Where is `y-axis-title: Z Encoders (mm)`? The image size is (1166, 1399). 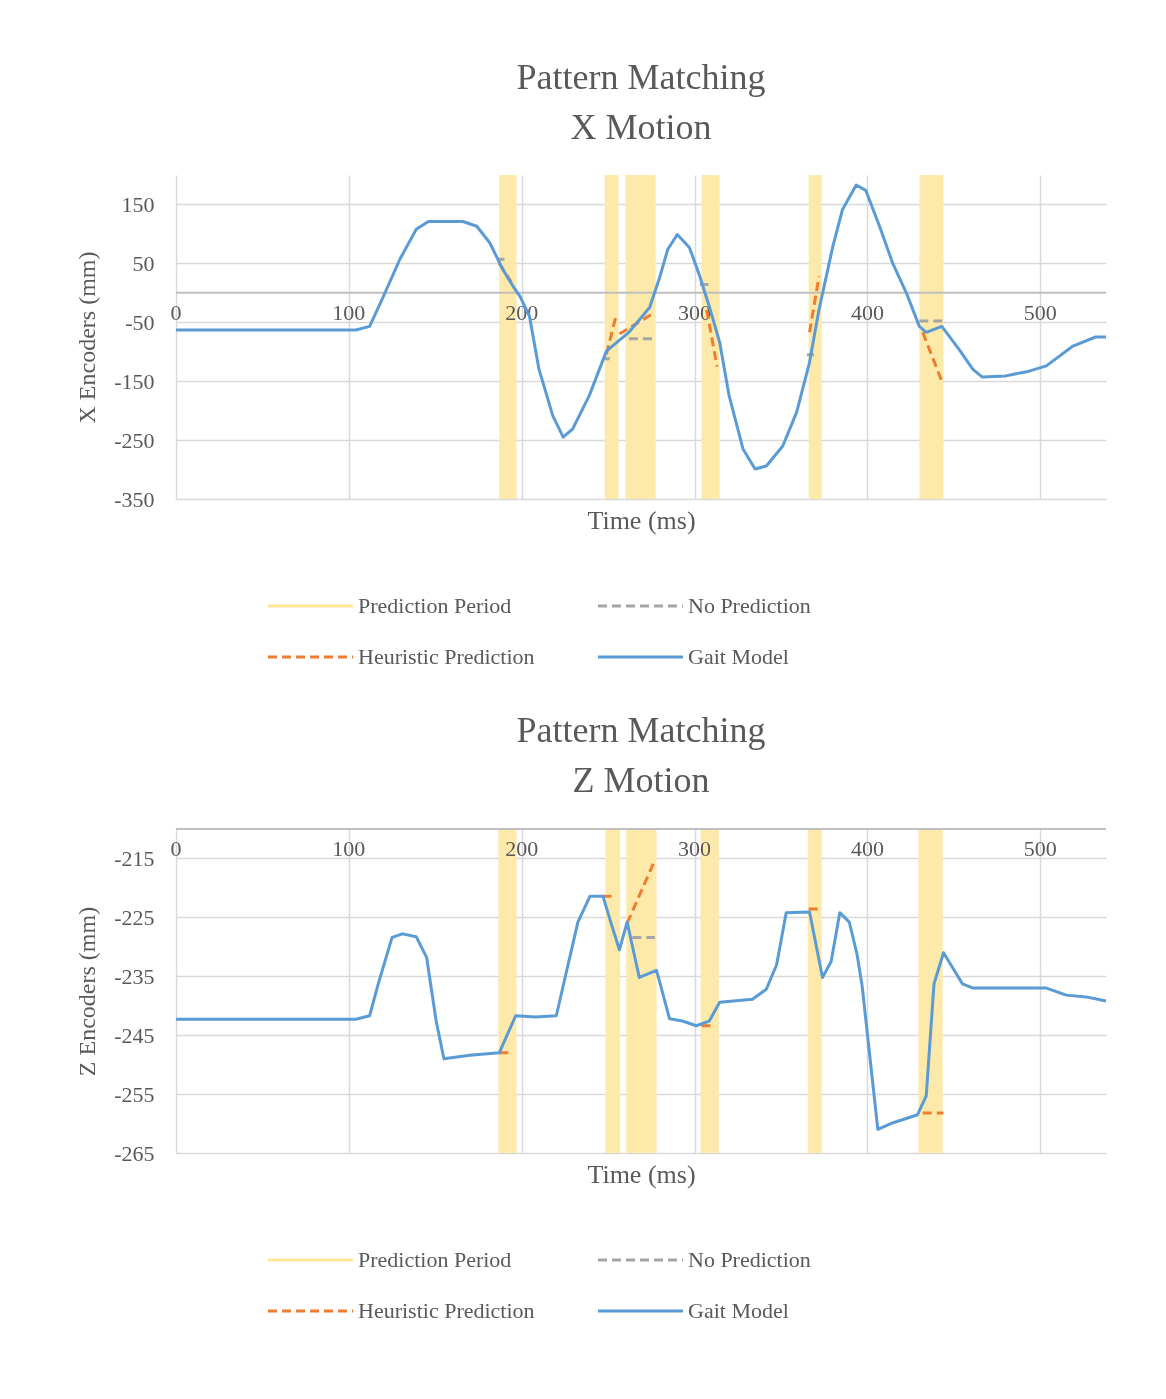
y-axis-title: Z Encoders (mm) is located at coordinates (87, 991).